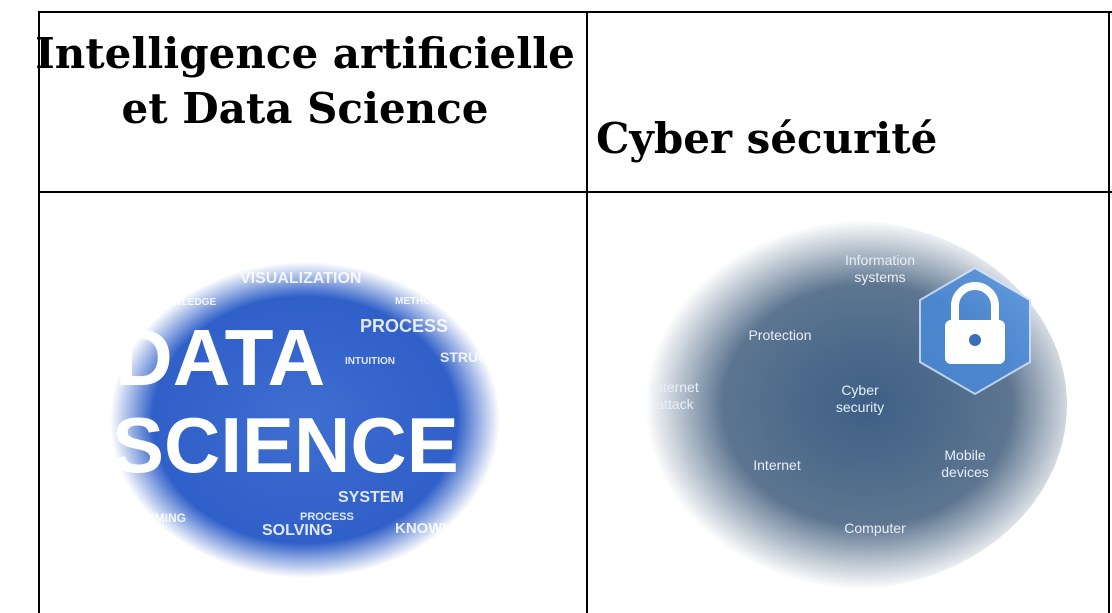 This screenshot has height=613, width=1112. What do you see at coordinates (964, 472) in the screenshot?
I see `image-word: devices` at bounding box center [964, 472].